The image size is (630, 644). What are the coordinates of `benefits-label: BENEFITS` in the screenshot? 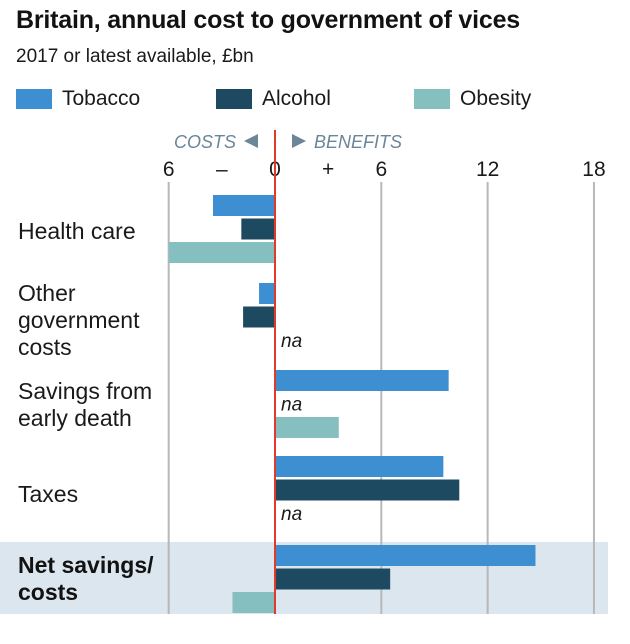 It's located at (358, 142).